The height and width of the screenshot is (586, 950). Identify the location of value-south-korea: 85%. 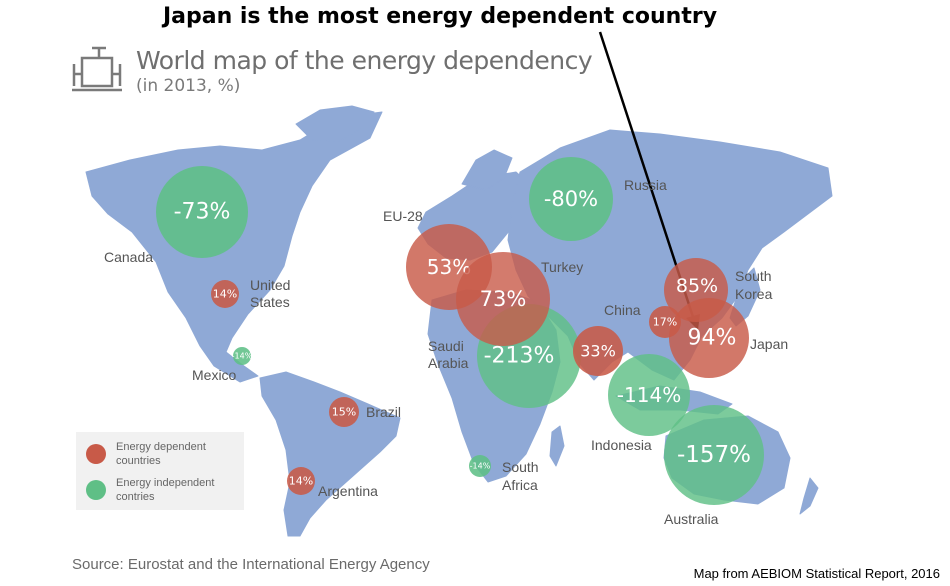
(697, 286).